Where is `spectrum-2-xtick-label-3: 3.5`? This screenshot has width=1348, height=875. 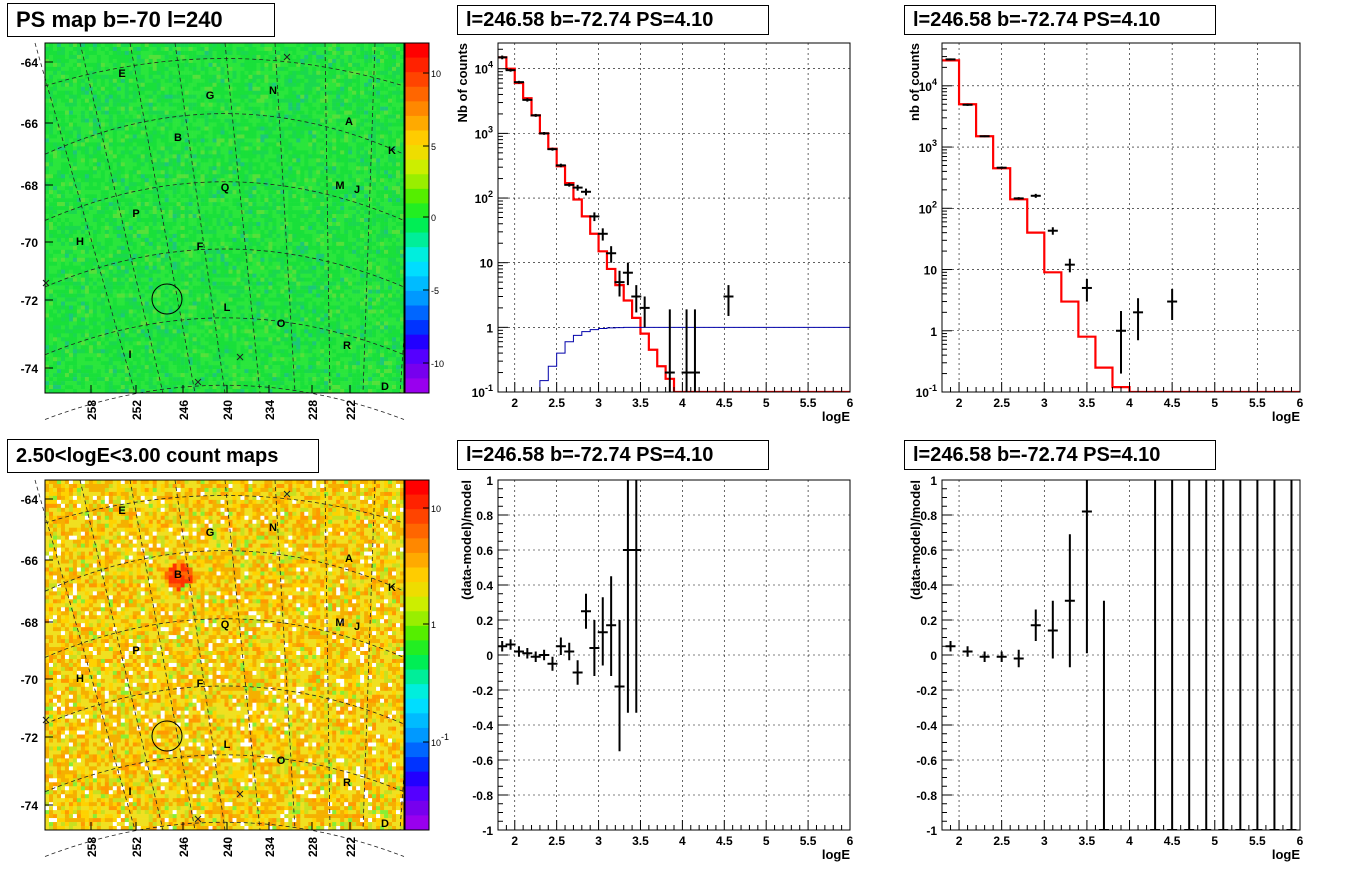
spectrum-2-xtick-label-3: 3.5 is located at coordinates (1087, 403).